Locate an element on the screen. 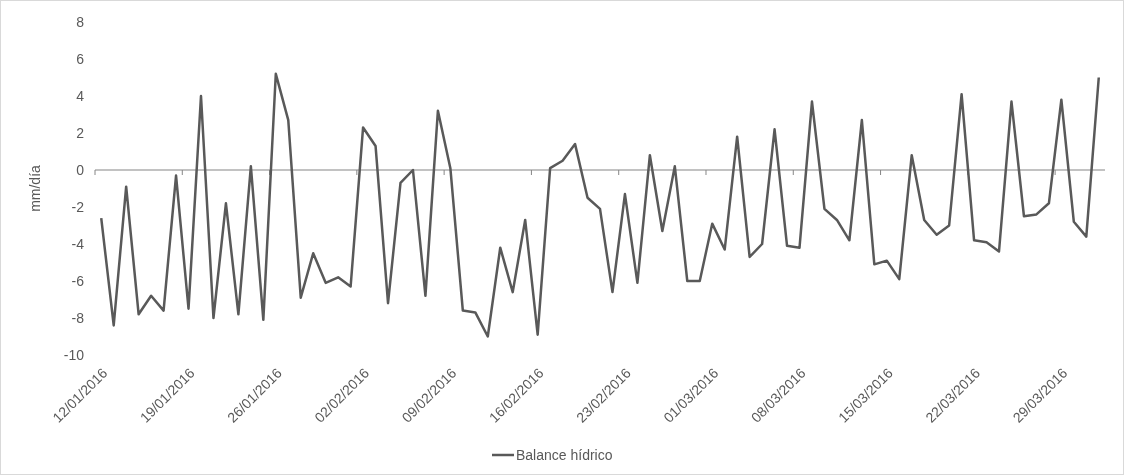 This screenshot has width=1125, height=476. y-tick-label: -6 is located at coordinates (78, 280).